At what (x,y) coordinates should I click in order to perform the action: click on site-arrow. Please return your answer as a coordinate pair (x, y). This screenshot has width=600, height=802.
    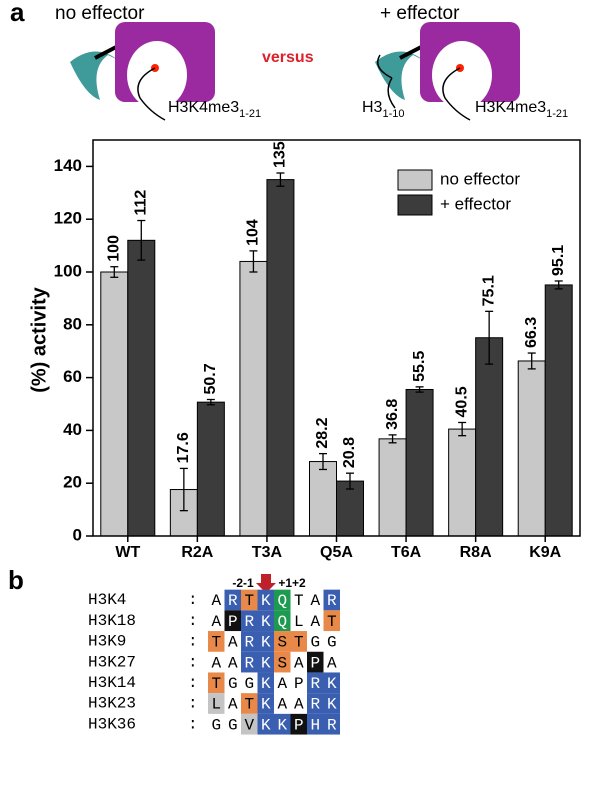
    Looking at the image, I should click on (266, 583).